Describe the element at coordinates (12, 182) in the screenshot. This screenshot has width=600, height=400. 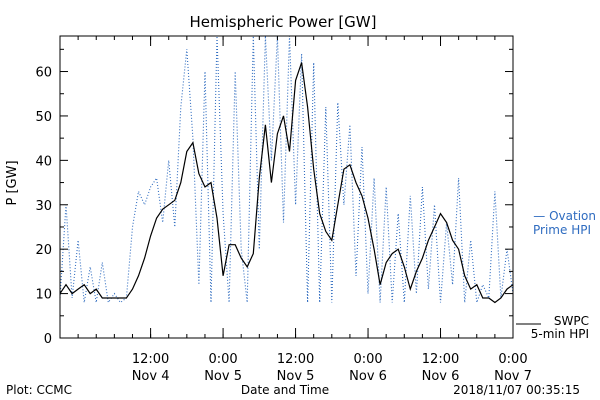
I see `y-axis-label: P [GW]` at that location.